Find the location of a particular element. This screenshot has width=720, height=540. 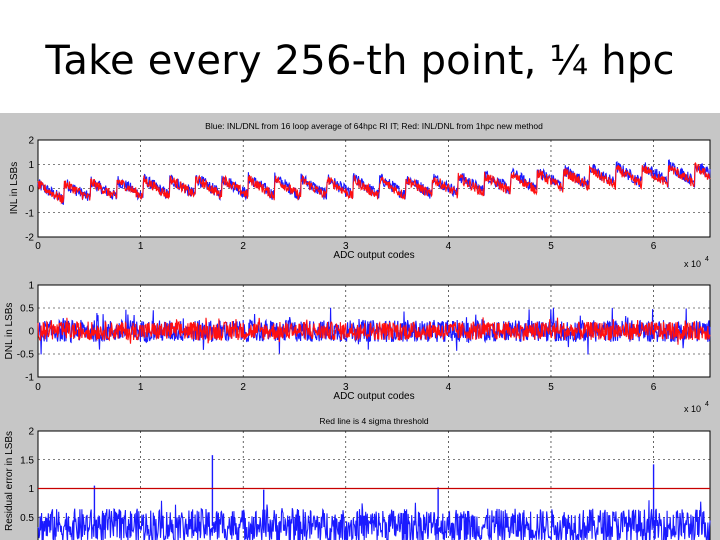

dnl-x-exponent: 4 is located at coordinates (707, 404).